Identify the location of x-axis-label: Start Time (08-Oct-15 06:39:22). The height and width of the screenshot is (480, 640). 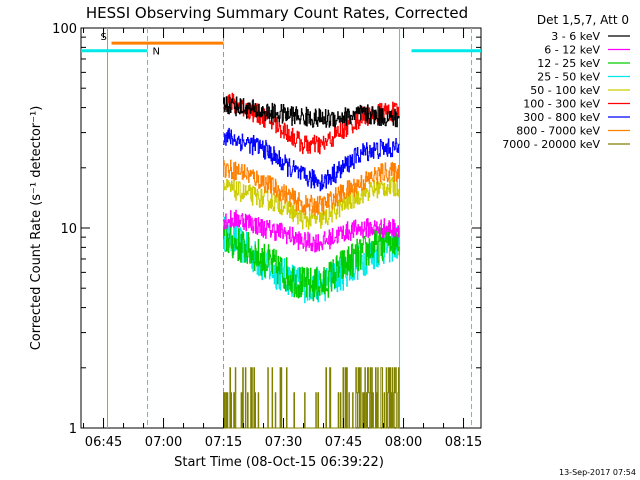
(279, 462).